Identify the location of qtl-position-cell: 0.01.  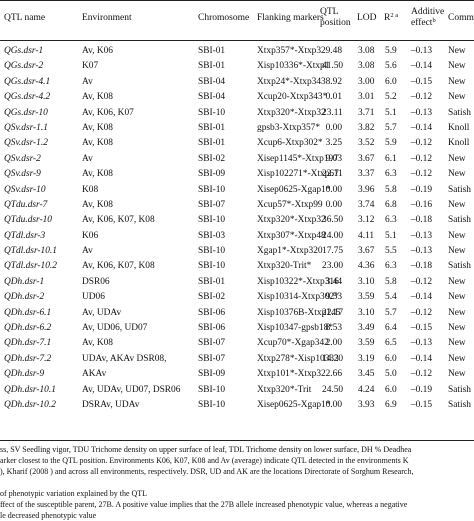
(333, 97).